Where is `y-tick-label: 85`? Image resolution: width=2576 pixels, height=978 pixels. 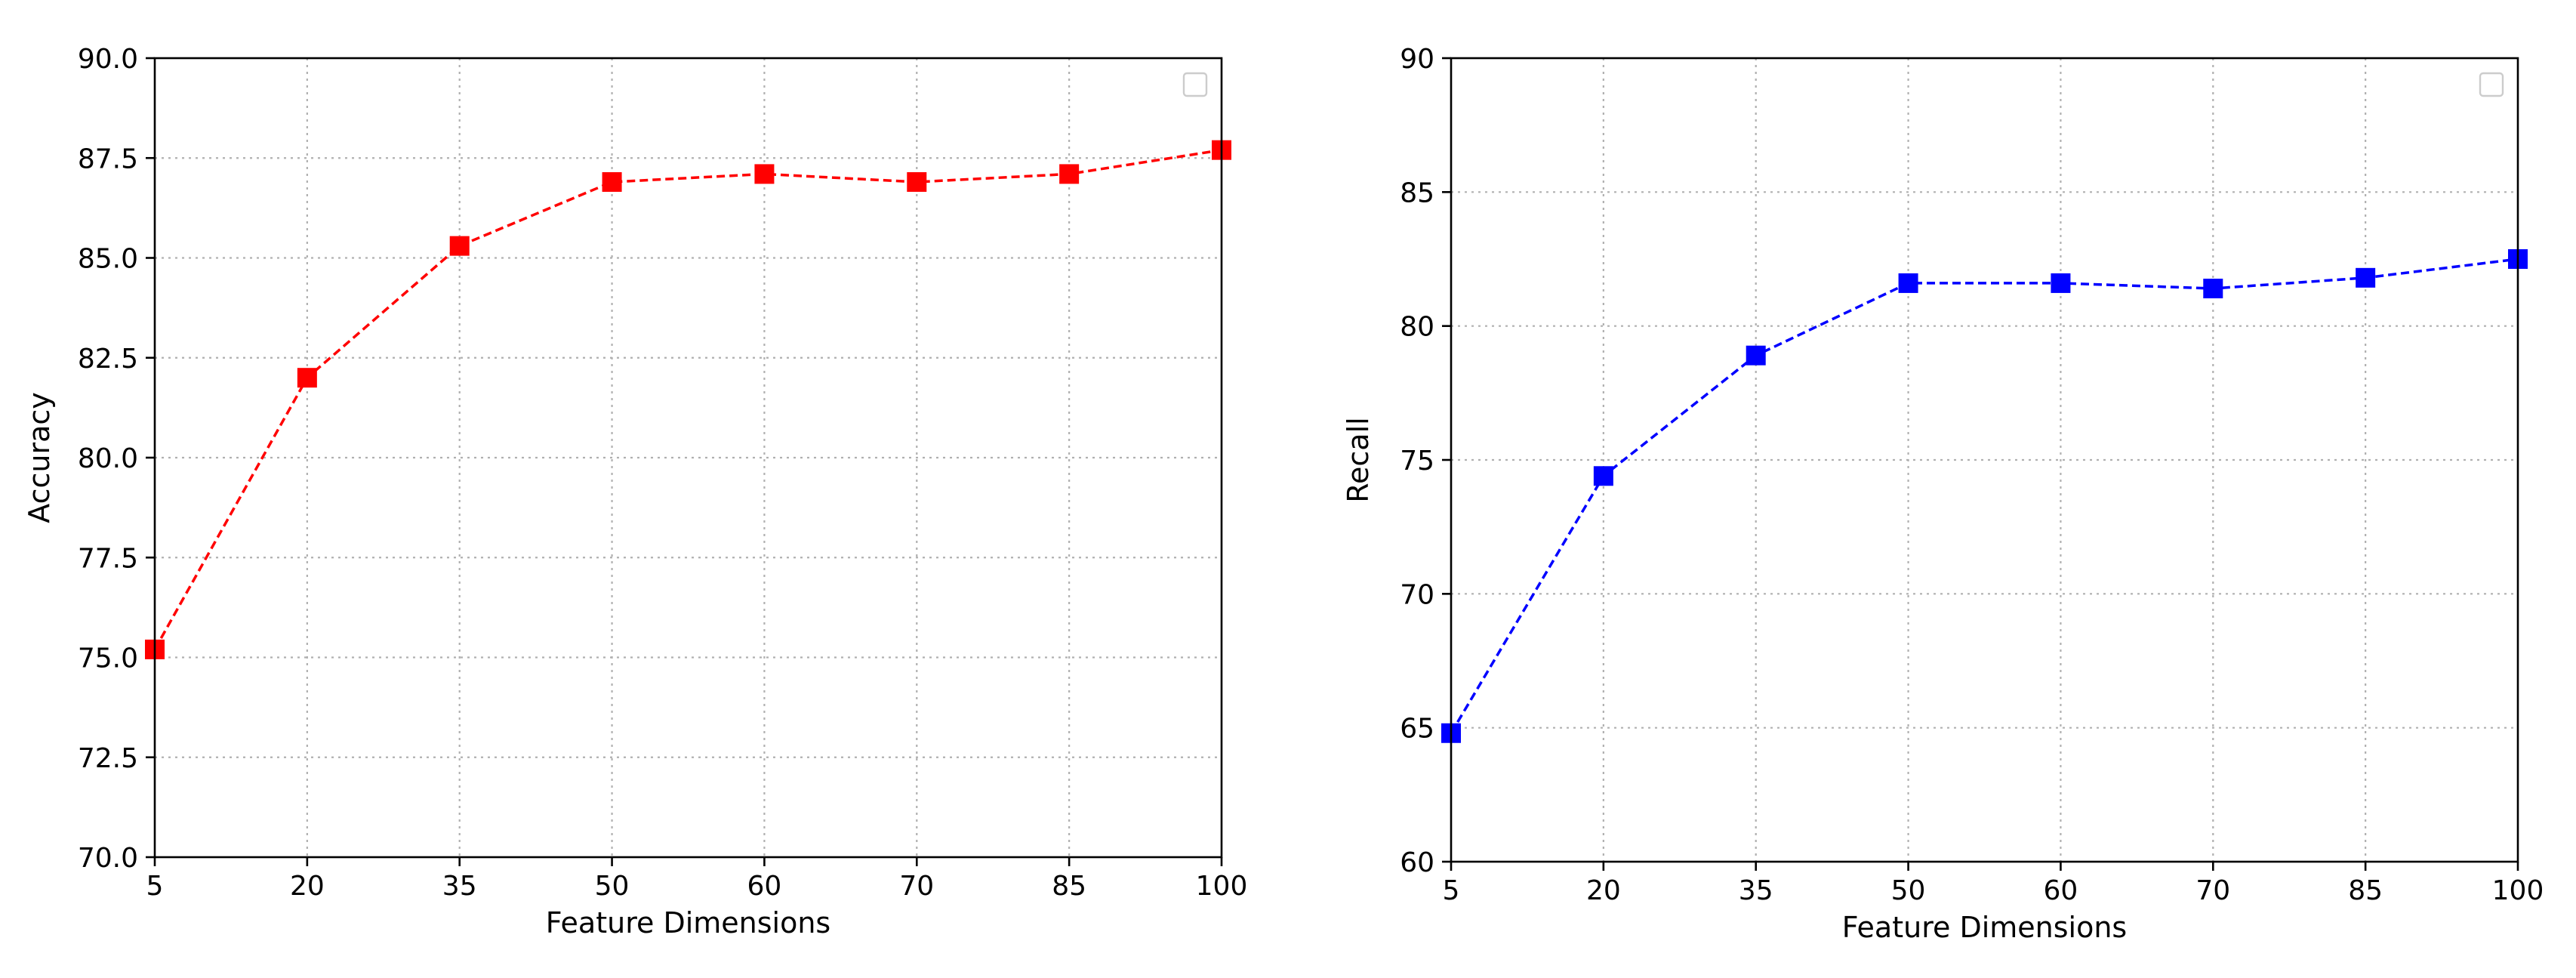
y-tick-label: 85 is located at coordinates (1417, 192).